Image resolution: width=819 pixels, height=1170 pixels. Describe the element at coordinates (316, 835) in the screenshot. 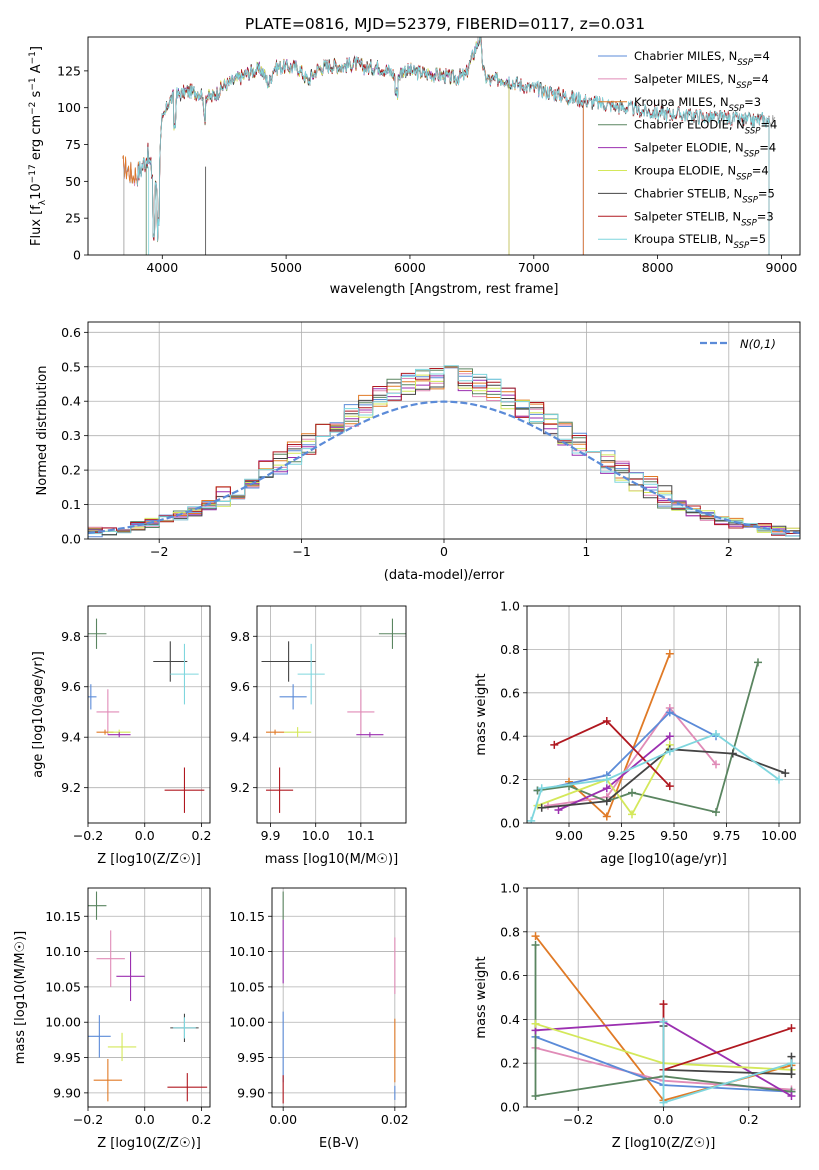

I see `x-tick-label: 10.0` at that location.